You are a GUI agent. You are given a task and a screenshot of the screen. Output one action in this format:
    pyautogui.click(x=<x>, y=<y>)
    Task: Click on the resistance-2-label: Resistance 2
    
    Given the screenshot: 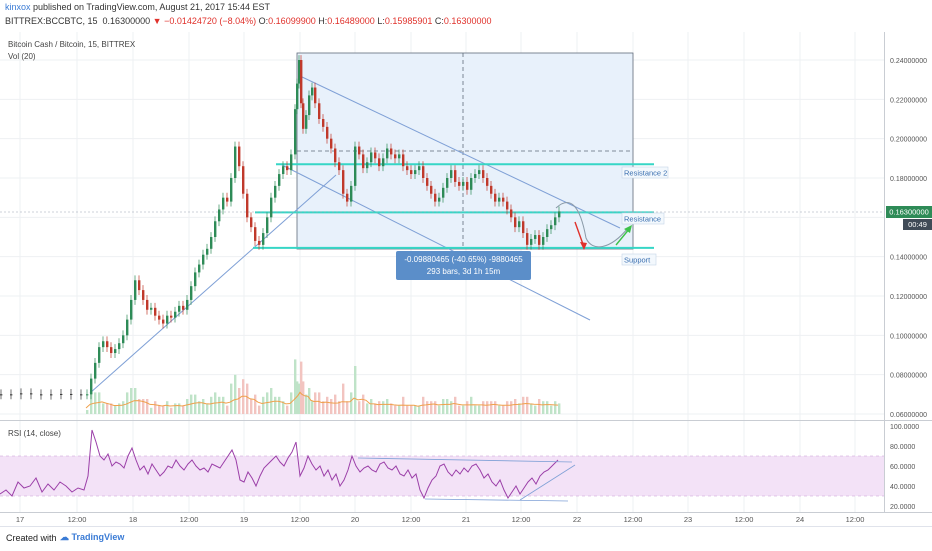 What is the action you would take?
    pyautogui.click(x=645, y=173)
    